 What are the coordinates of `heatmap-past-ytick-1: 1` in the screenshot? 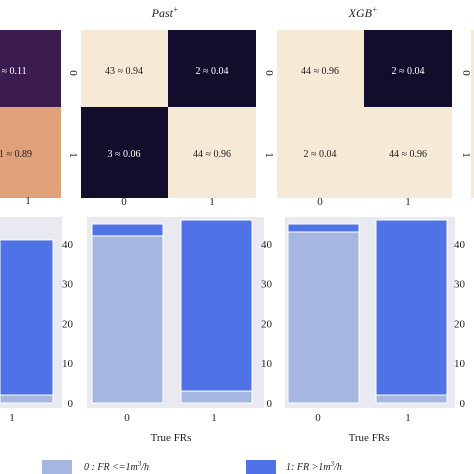 It's located at (73, 155).